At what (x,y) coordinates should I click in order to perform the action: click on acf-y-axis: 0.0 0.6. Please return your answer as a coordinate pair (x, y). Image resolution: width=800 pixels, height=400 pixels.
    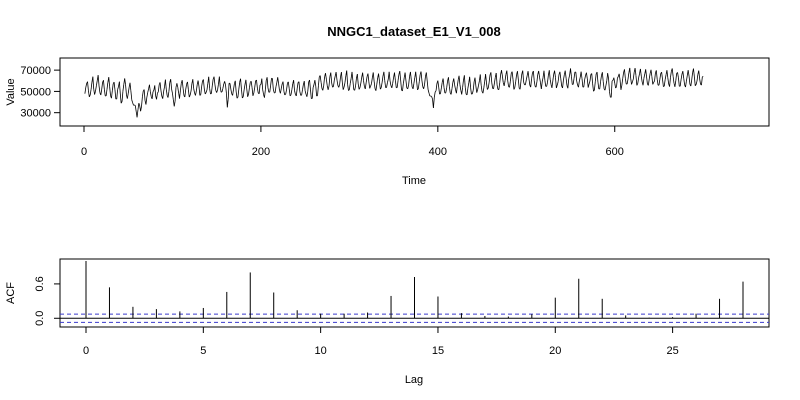
    Looking at the image, I should click on (47, 301).